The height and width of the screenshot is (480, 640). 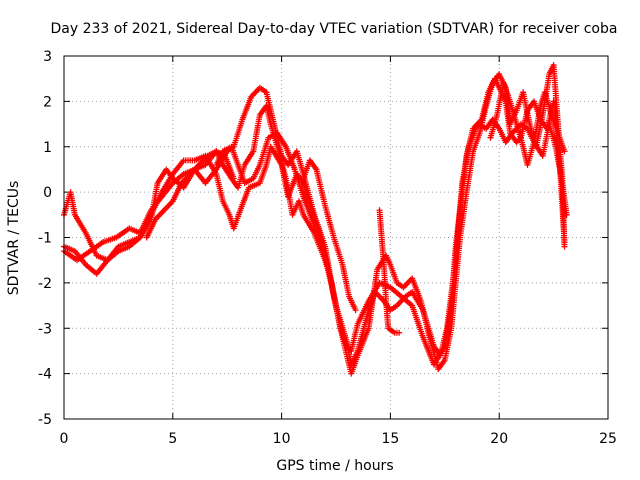 I want to click on x-tick-label: 0, so click(x=64, y=439).